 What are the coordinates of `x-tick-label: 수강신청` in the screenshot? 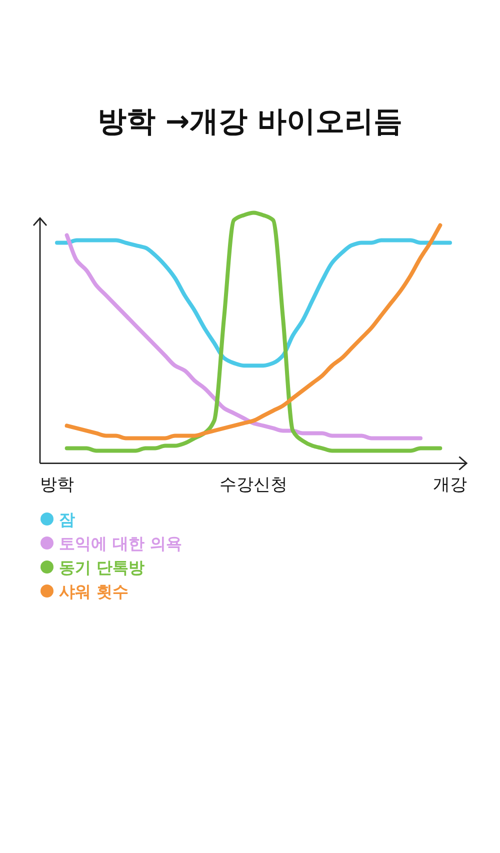 It's located at (254, 485).